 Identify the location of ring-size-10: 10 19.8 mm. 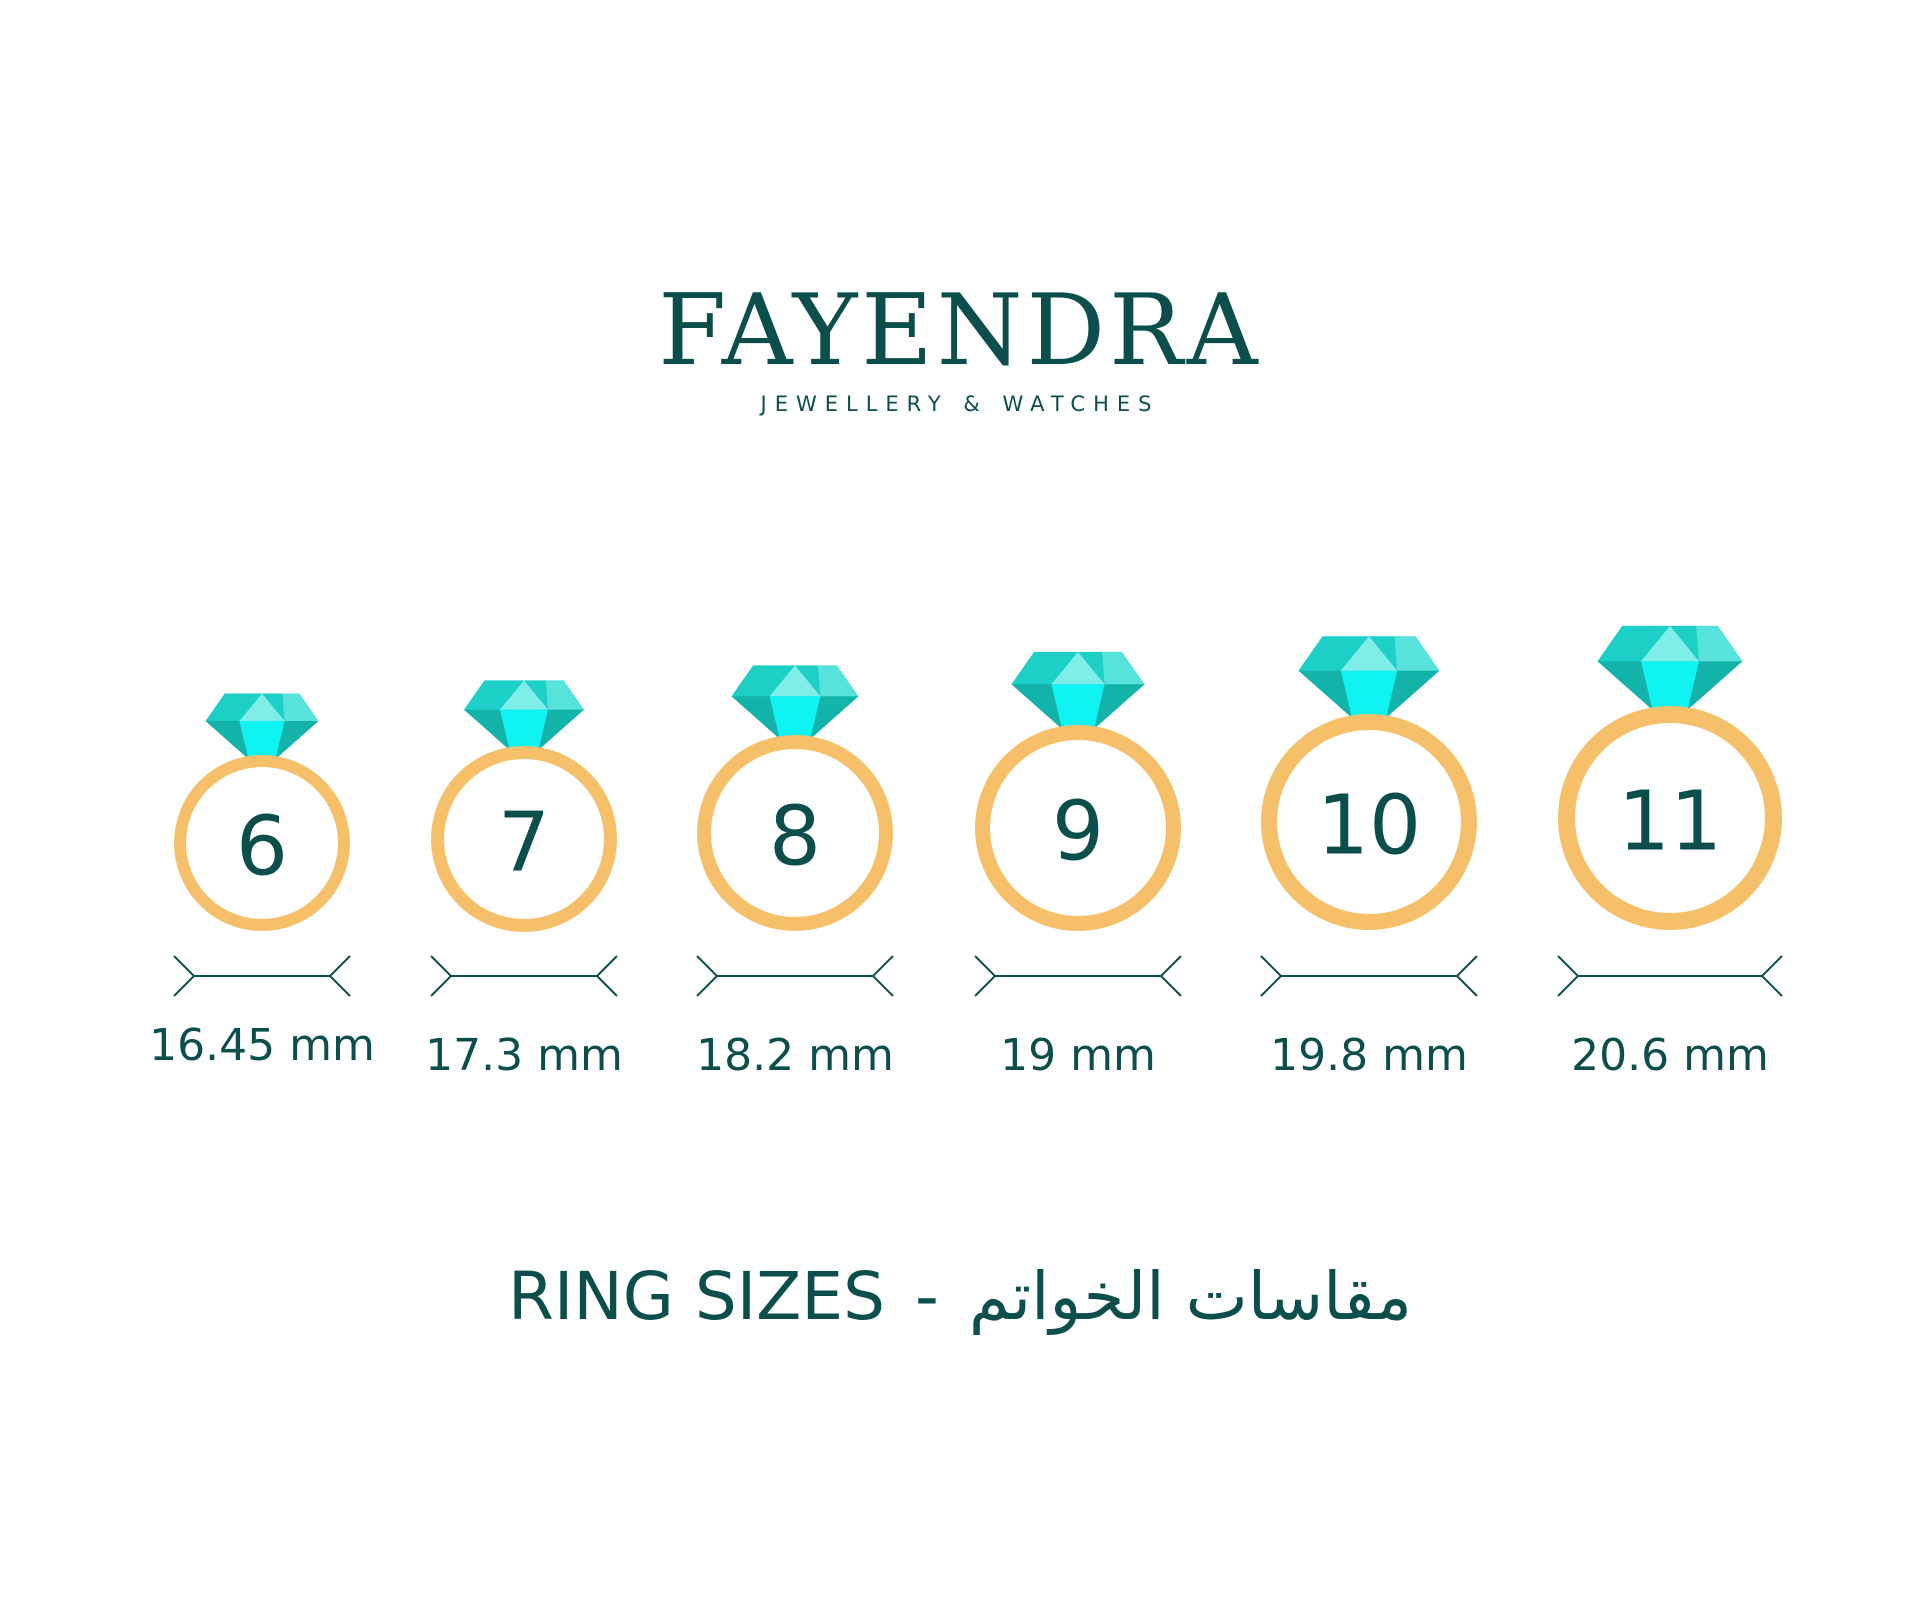
(1369, 858).